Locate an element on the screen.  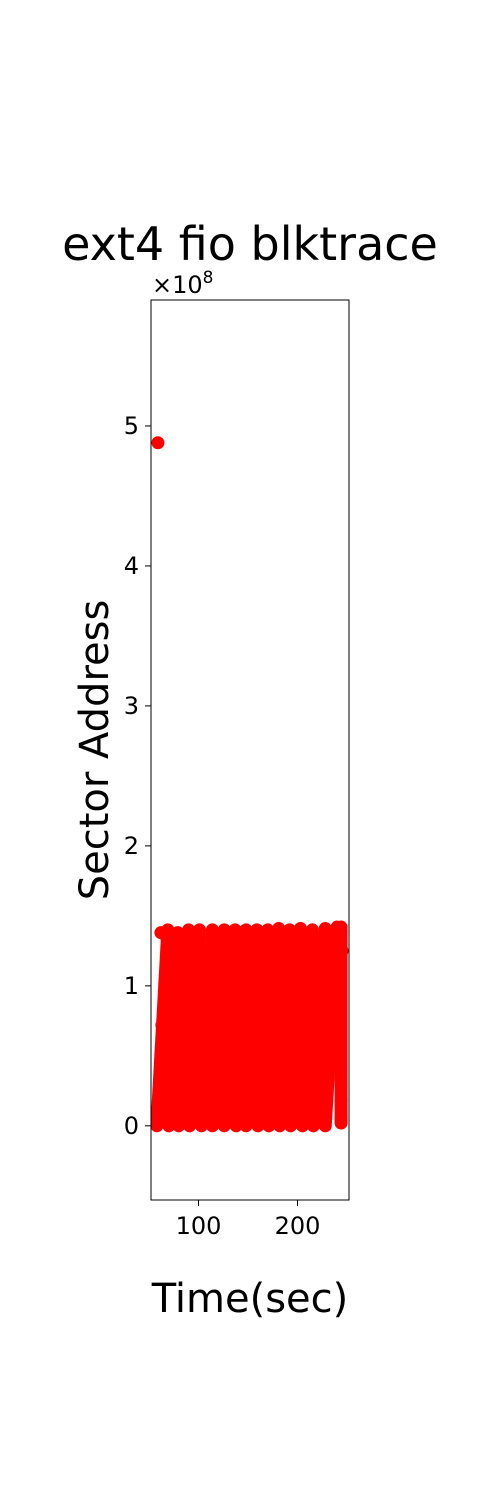
y-axis-label: Sector Address is located at coordinates (95, 750).